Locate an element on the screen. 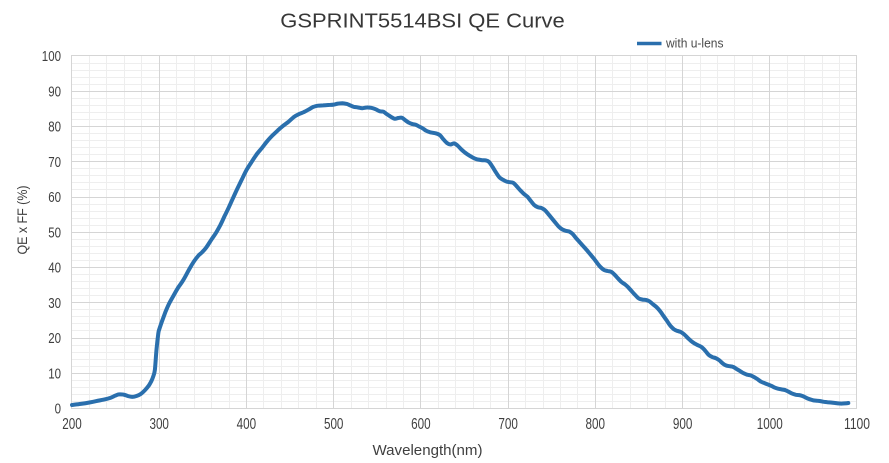 The width and height of the screenshot is (889, 463). svg-text: 30 is located at coordinates (54, 304).